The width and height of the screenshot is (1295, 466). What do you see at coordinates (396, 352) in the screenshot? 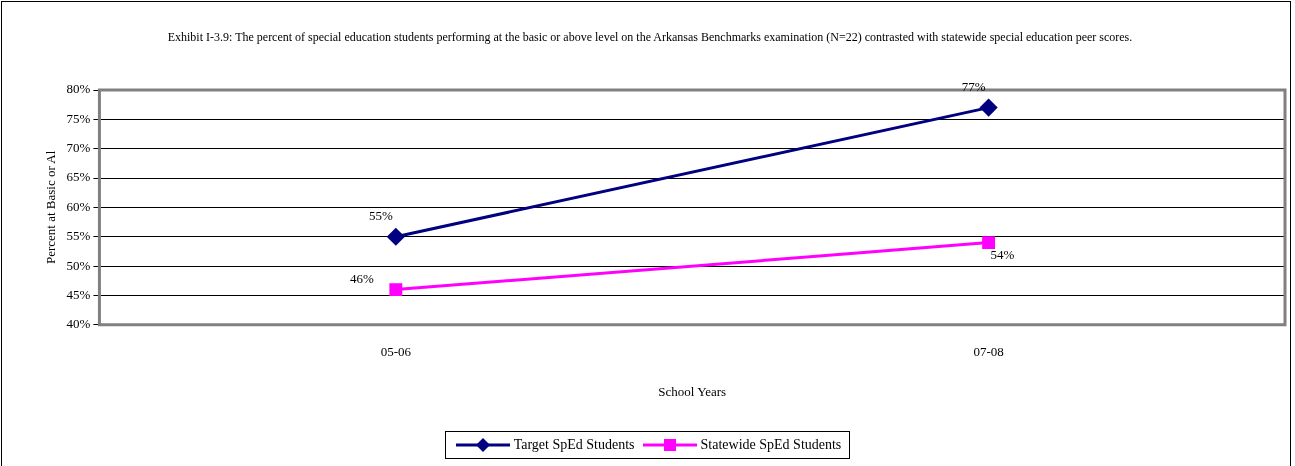
I see `x-tick-label: 05-06` at bounding box center [396, 352].